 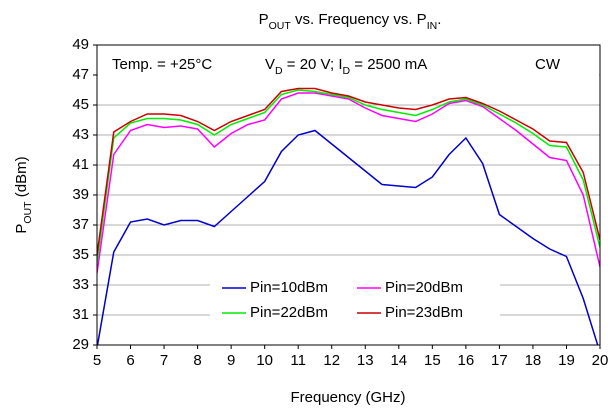 I want to click on legend: Pin=10dBm Pin=20dBm Pin=22dBm Pin=23dBm, so click(x=355, y=301).